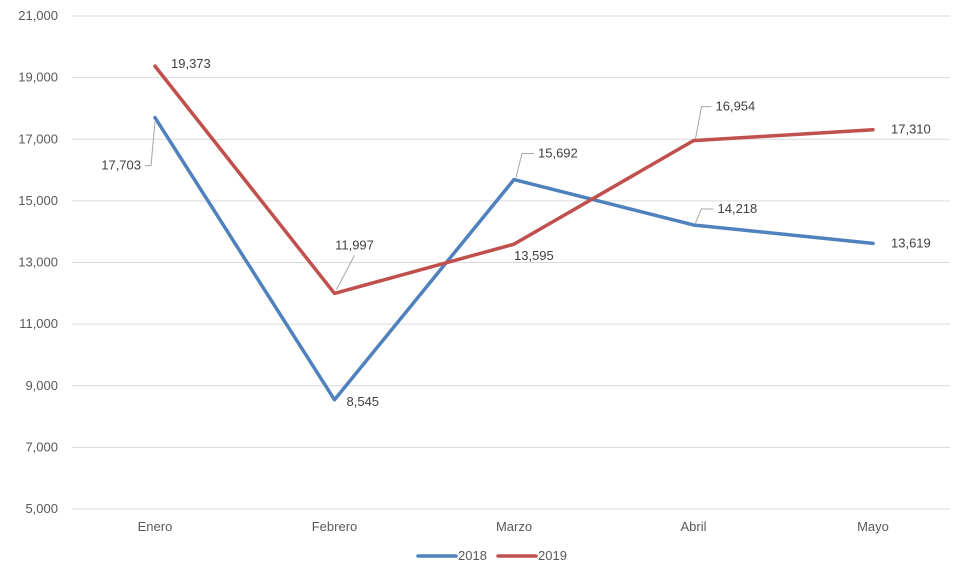 This screenshot has width=956, height=571. I want to click on data-label-2019: 16,954, so click(736, 106).